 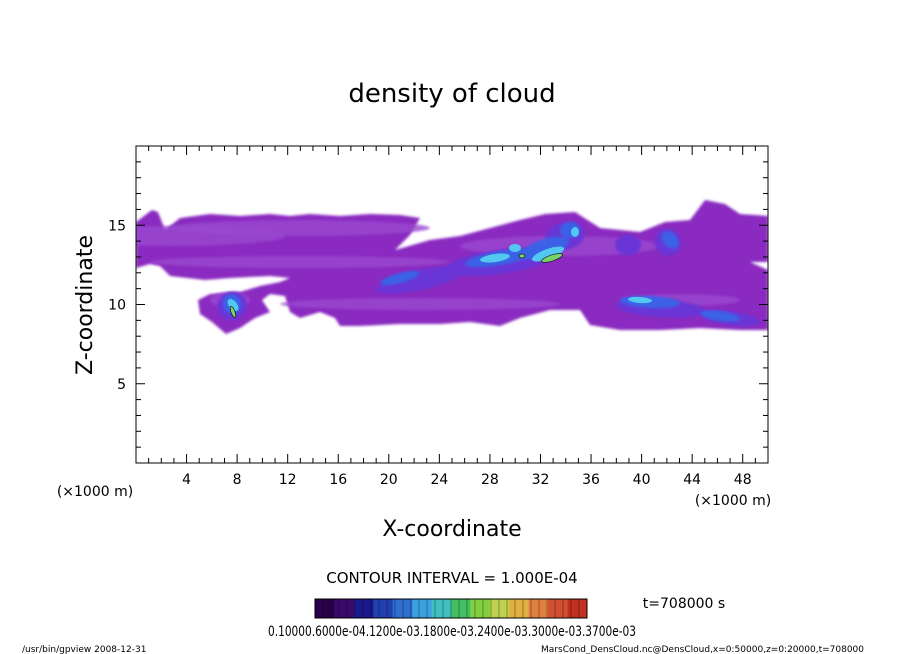 I want to click on x-tick-label: 8, so click(x=237, y=480).